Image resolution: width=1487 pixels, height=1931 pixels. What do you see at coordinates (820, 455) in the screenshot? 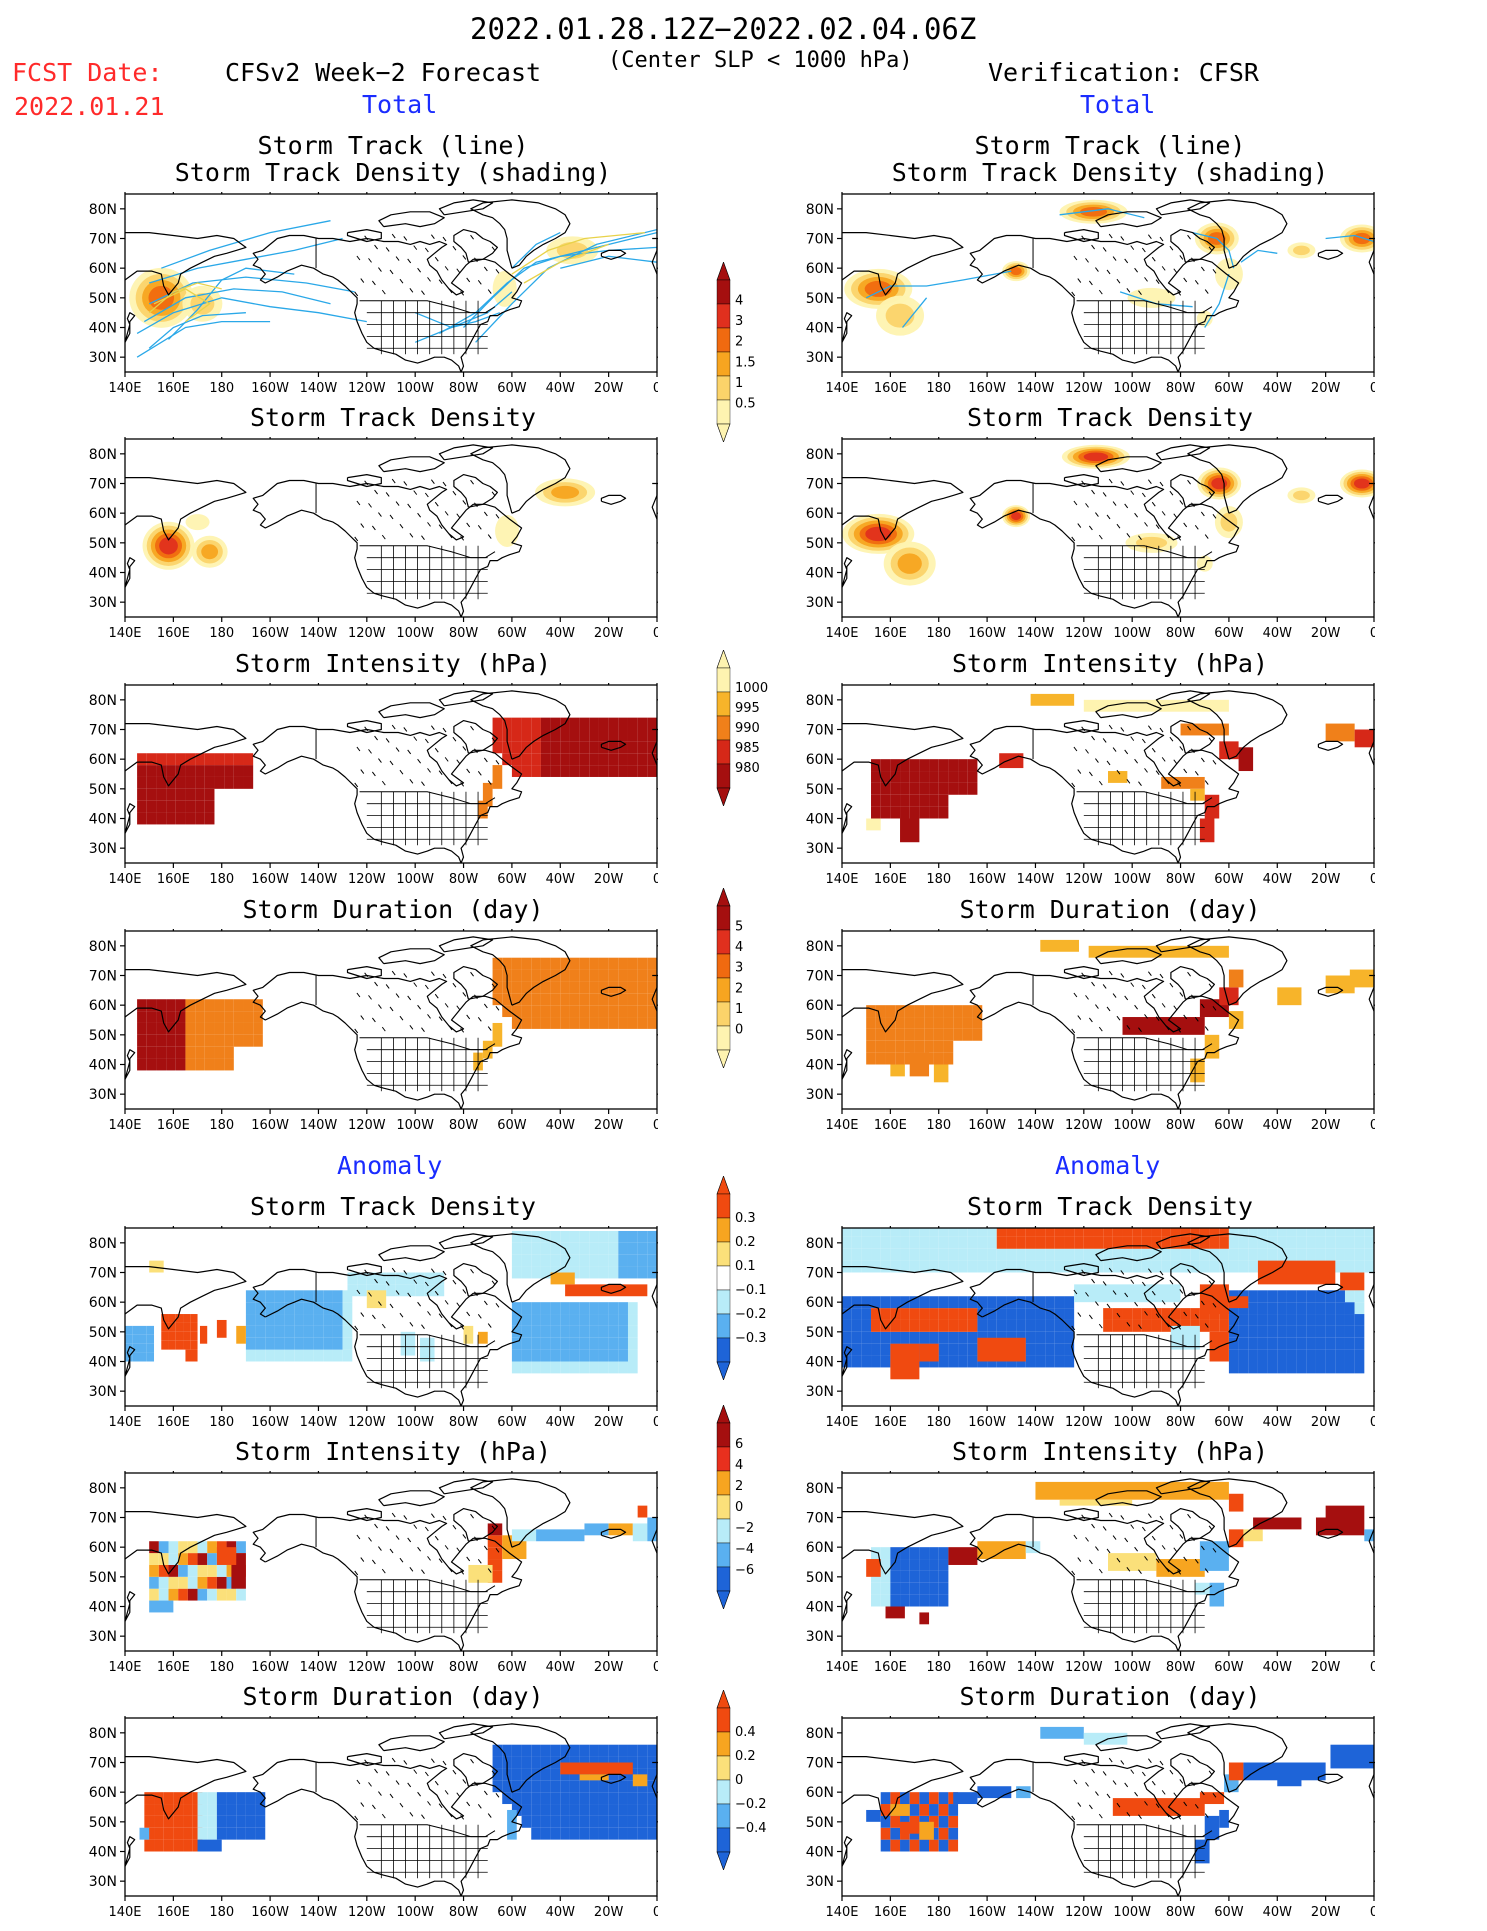
I see `lat-label: 80N` at bounding box center [820, 455].